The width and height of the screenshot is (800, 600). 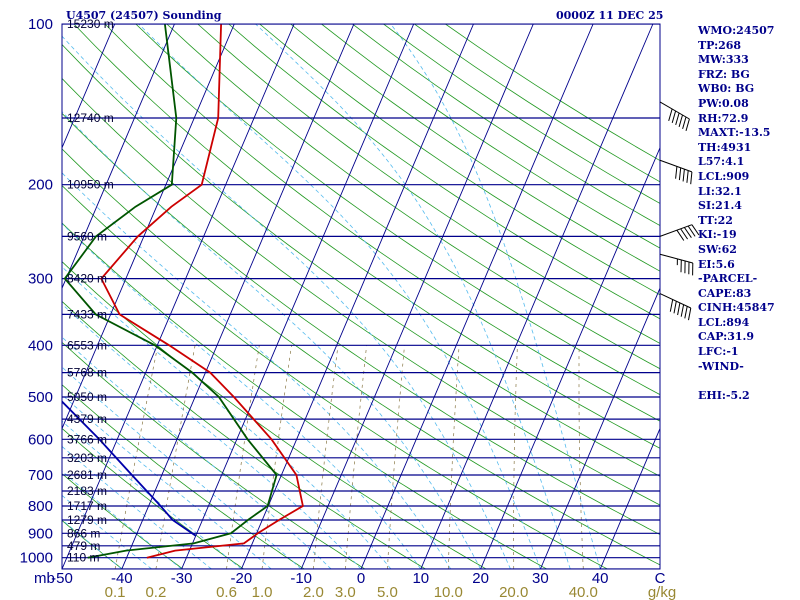 What do you see at coordinates (144, 15) in the screenshot?
I see `station-title: U4507 (24507) Sounding` at bounding box center [144, 15].